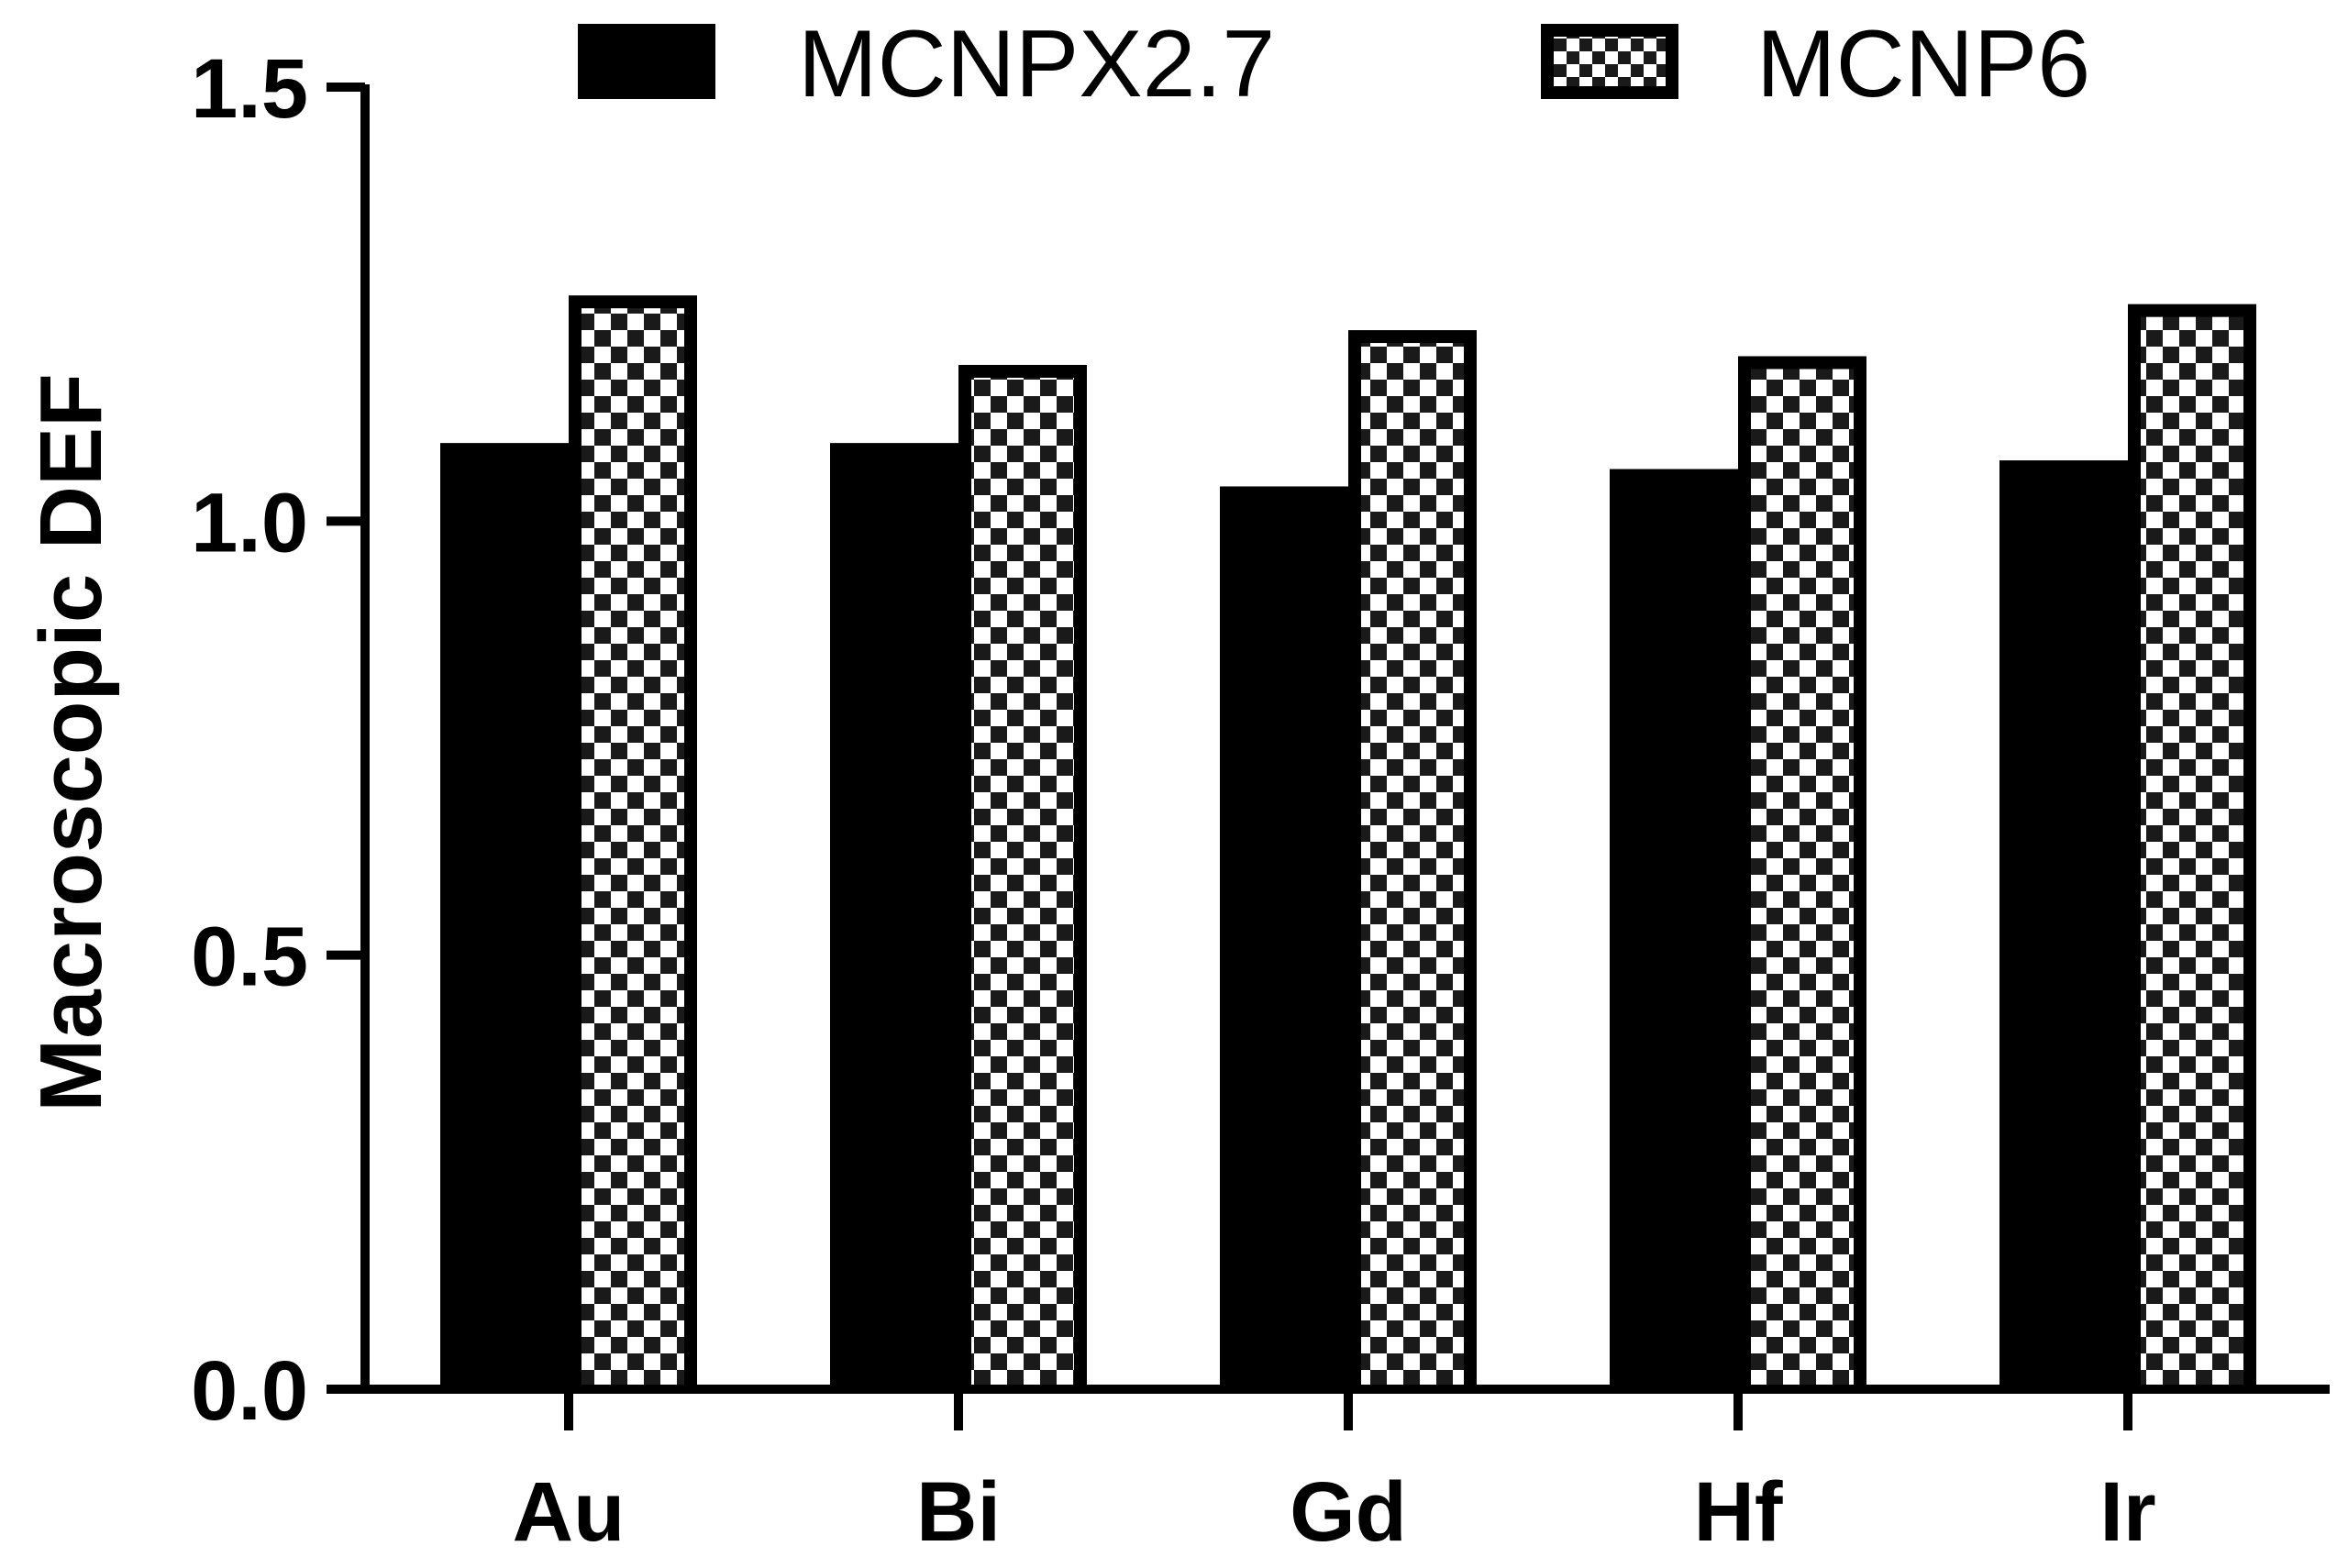 This screenshot has width=2337, height=1568. I want to click on x-tick-label-ir: Ir, so click(2127, 1512).